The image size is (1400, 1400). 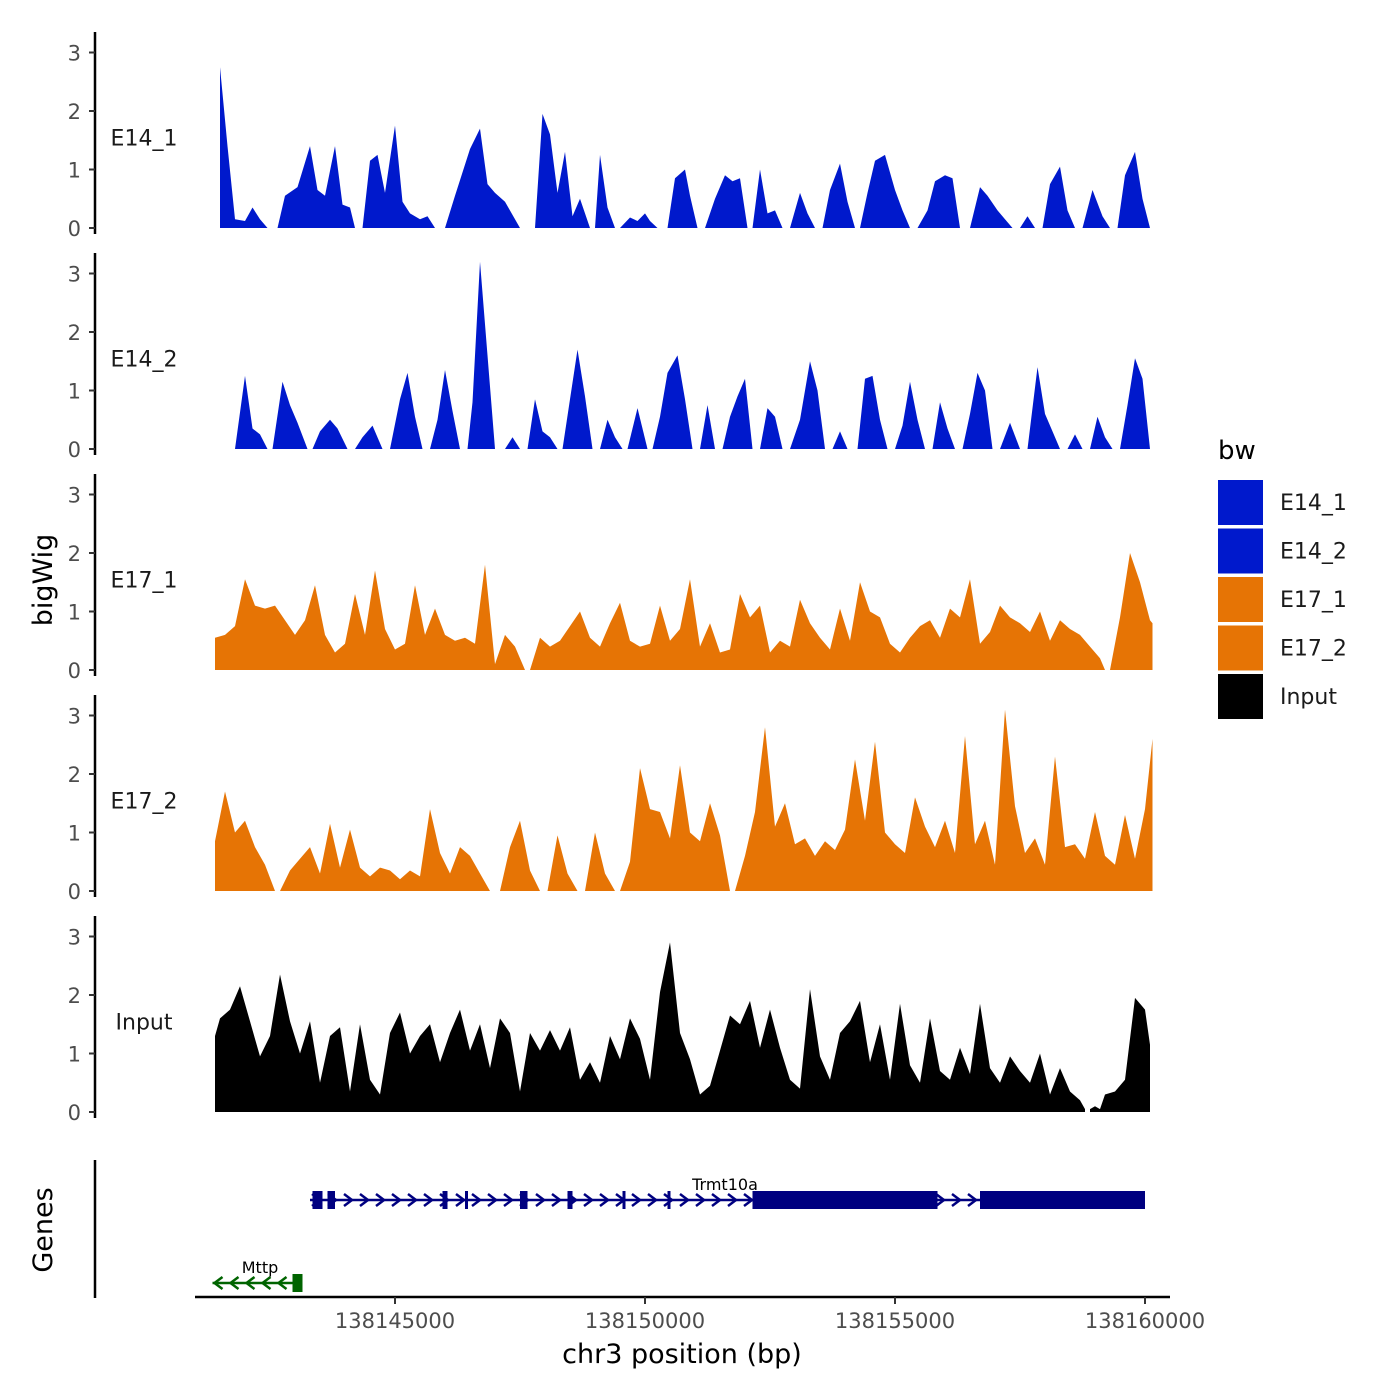 I want to click on legend-label: E17_1, so click(x=1313, y=600).